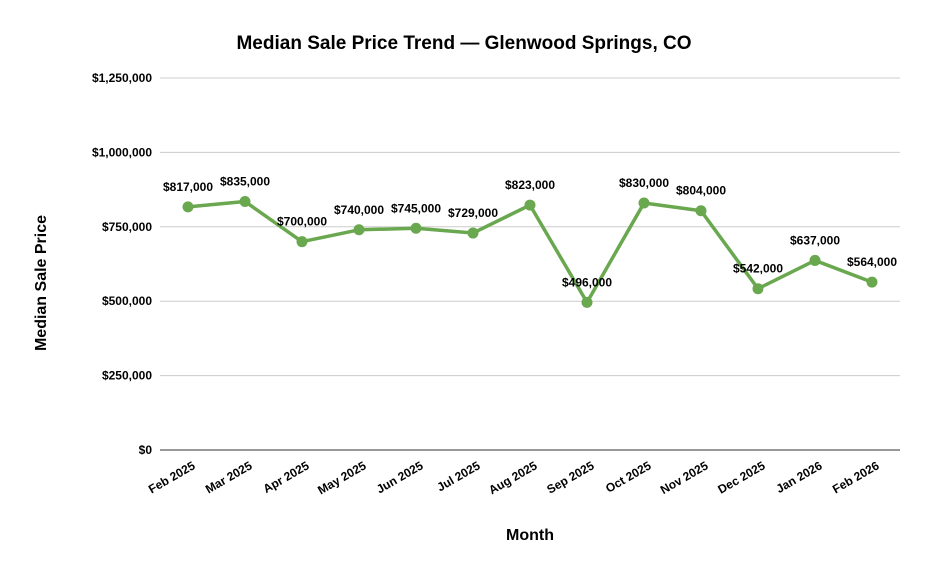 This screenshot has height=574, width=928. I want to click on x-tick-label: Oct 2025, so click(628, 476).